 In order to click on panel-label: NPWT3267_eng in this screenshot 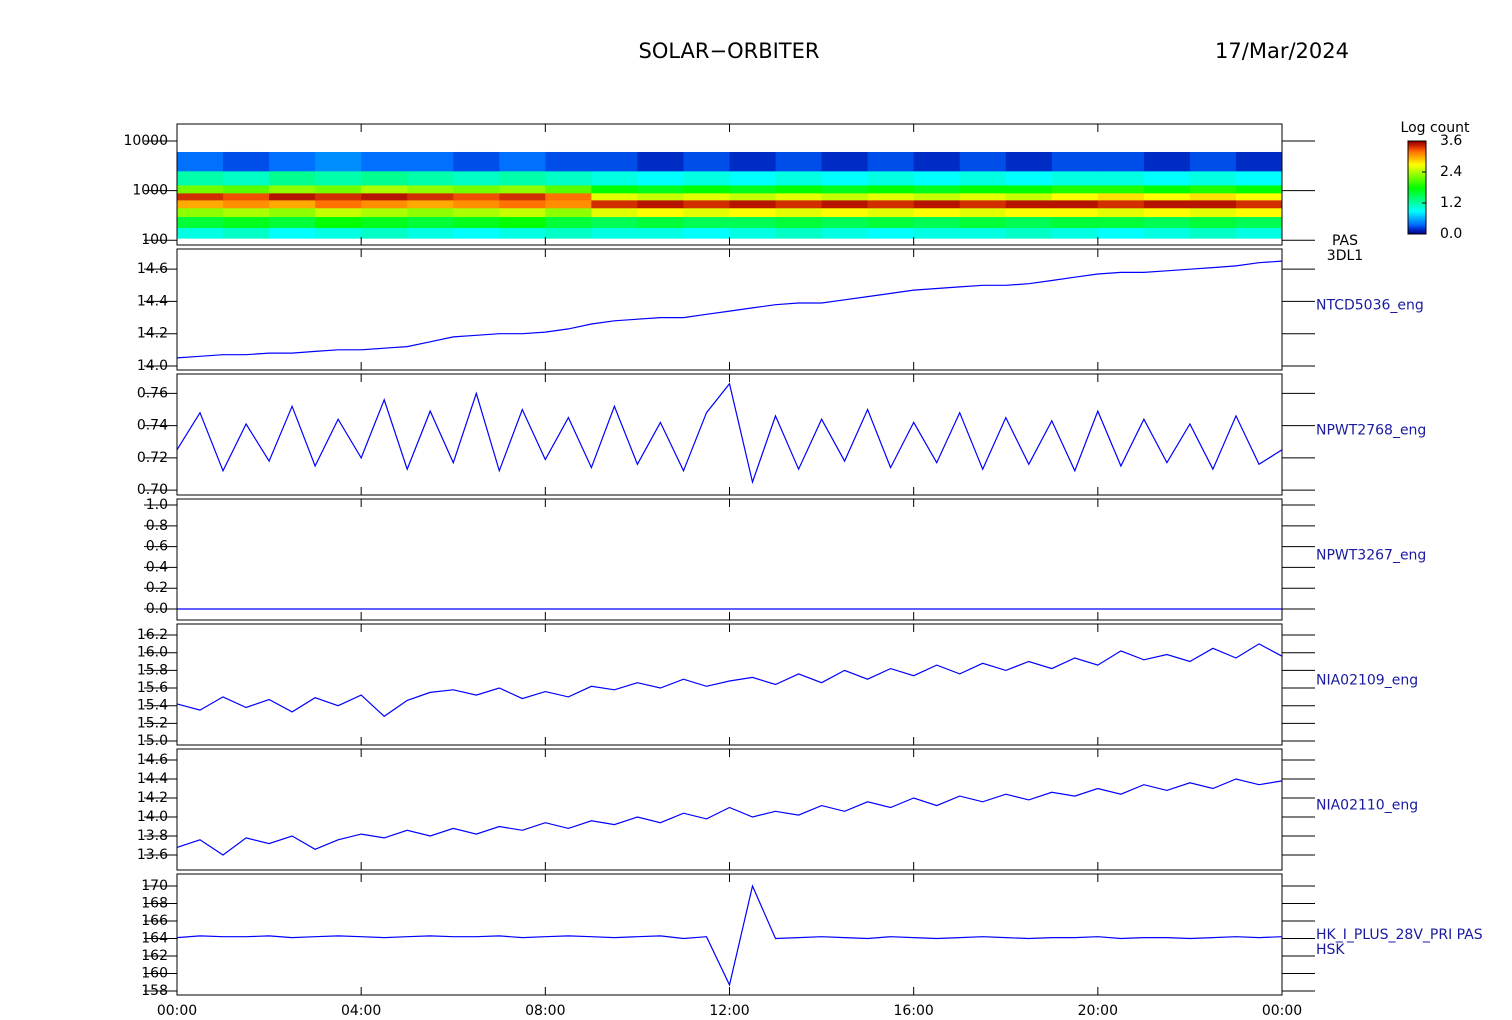, I will do `click(1371, 556)`.